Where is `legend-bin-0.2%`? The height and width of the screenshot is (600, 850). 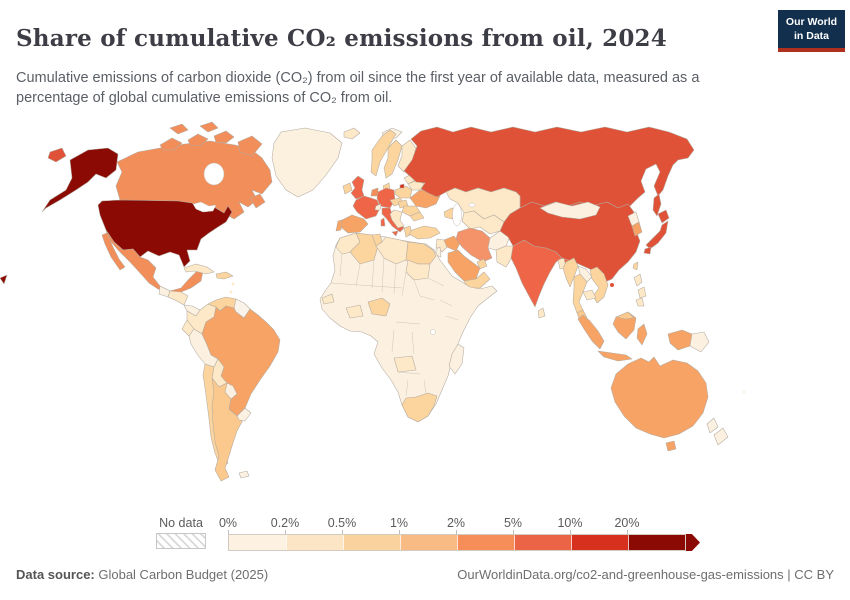
legend-bin-0.2% is located at coordinates (314, 542).